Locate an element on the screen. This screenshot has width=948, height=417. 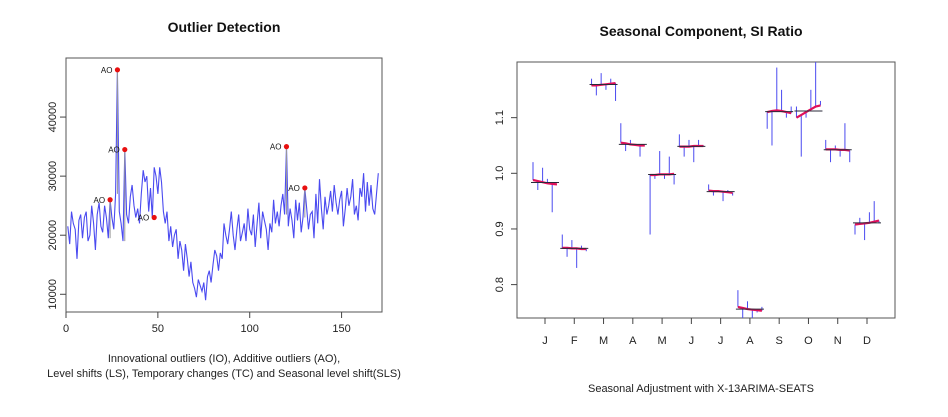
y-tick-label: 30000 is located at coordinates (53, 176).